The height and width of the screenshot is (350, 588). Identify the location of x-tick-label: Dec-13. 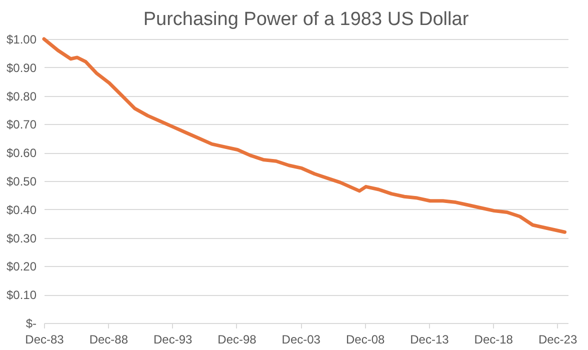
(430, 339).